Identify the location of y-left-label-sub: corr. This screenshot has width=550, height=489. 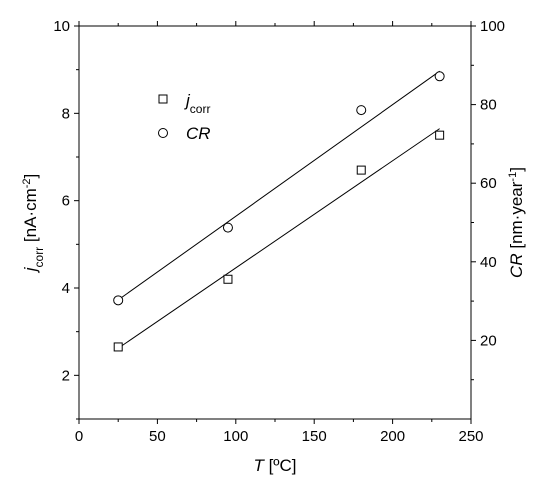
(39, 257).